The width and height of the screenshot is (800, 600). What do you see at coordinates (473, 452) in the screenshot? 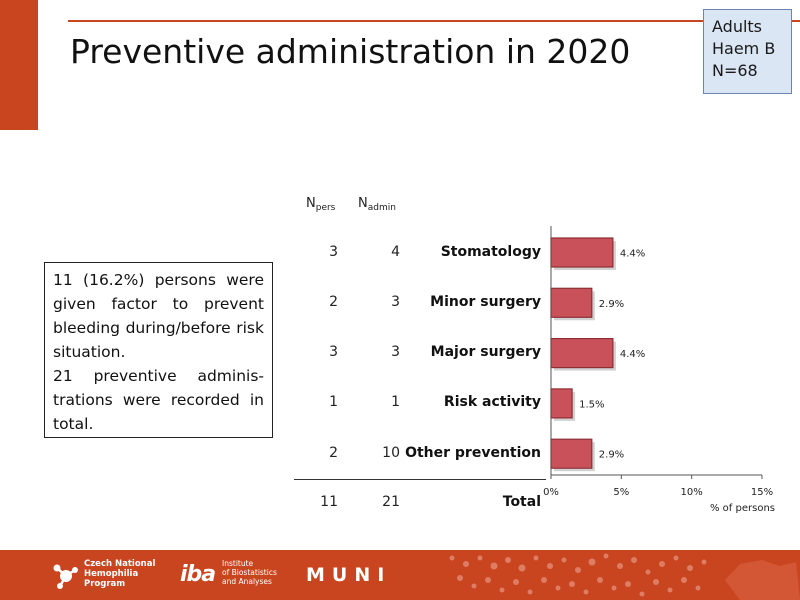
I see `category-label: Other prevention` at bounding box center [473, 452].